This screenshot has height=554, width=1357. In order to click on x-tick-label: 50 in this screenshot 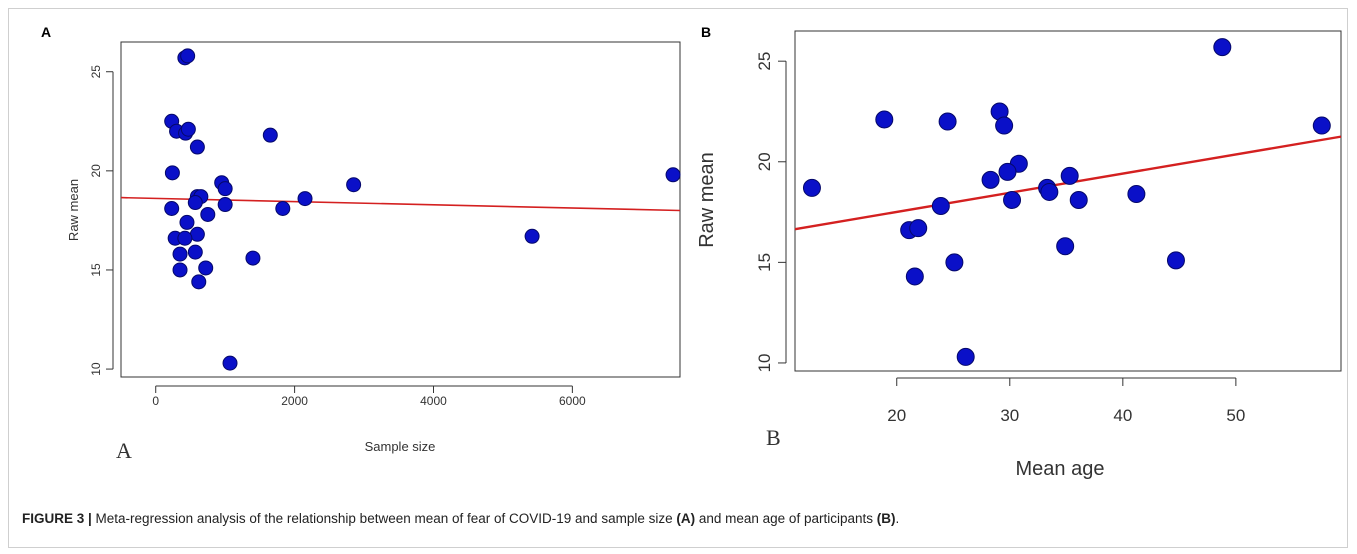, I will do `click(1235, 415)`.